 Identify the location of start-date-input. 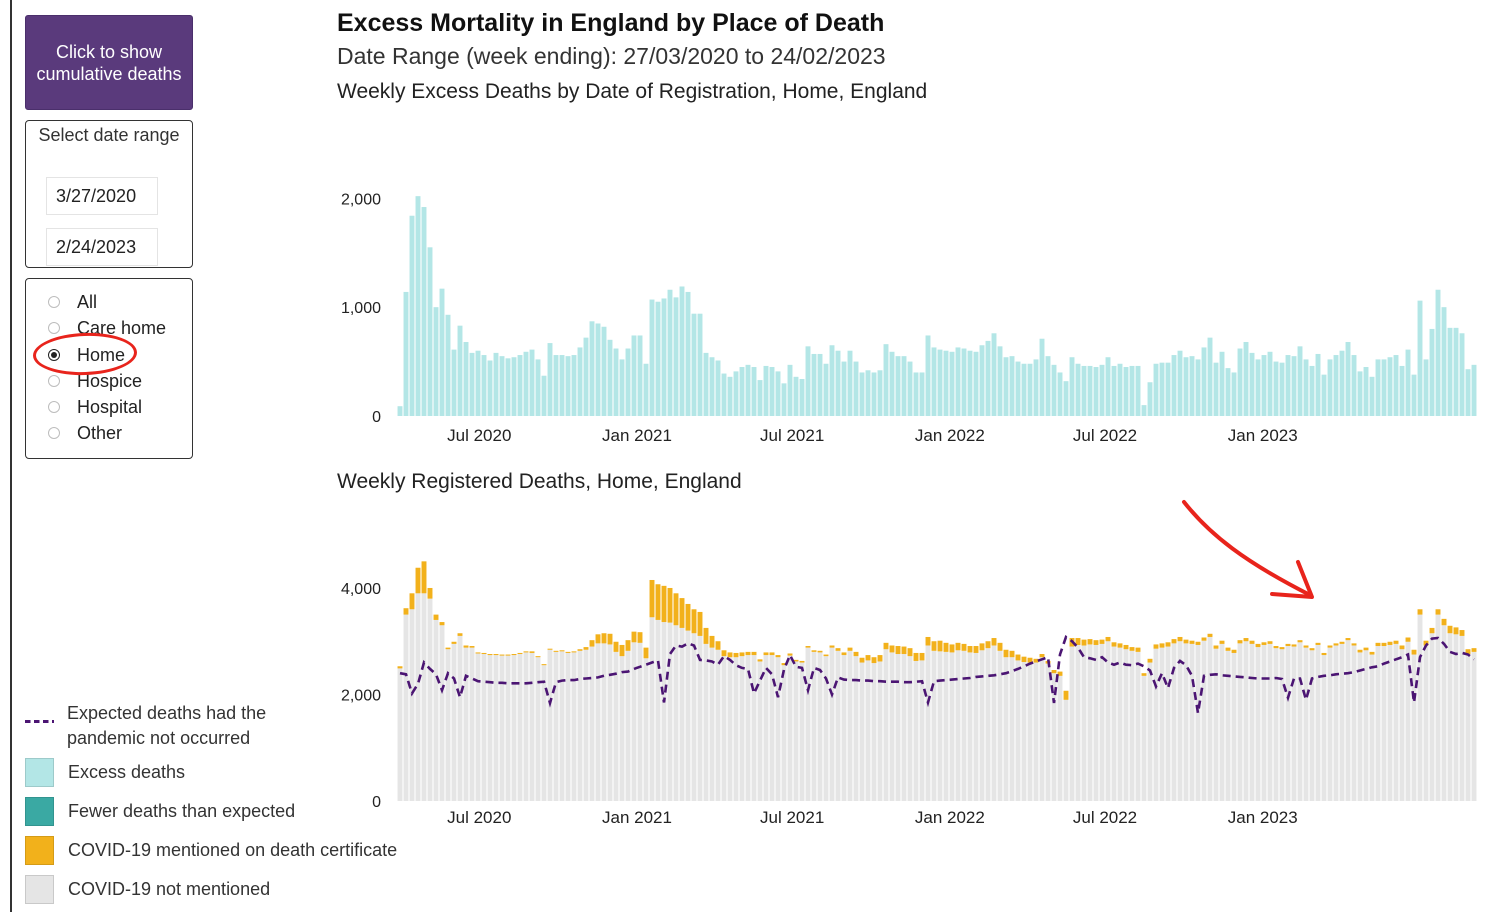
(102, 196).